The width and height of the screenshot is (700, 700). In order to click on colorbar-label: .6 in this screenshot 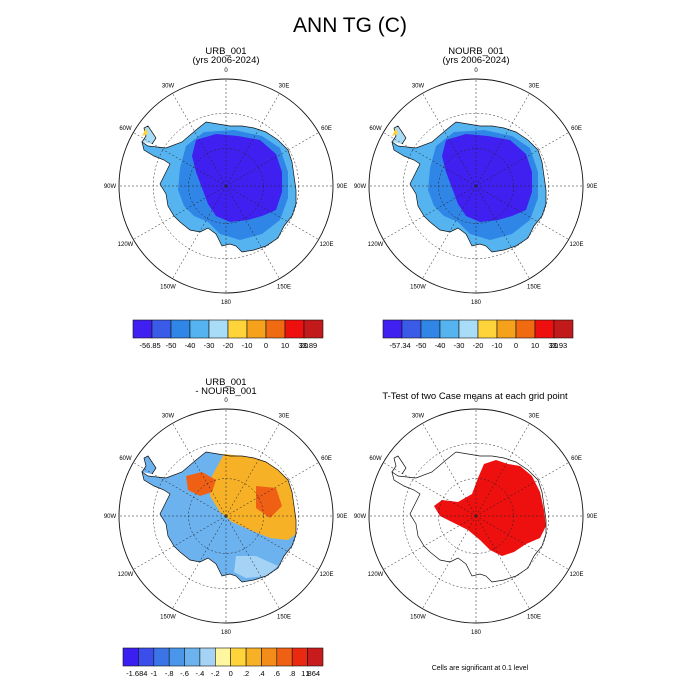, I will do `click(277, 673)`.